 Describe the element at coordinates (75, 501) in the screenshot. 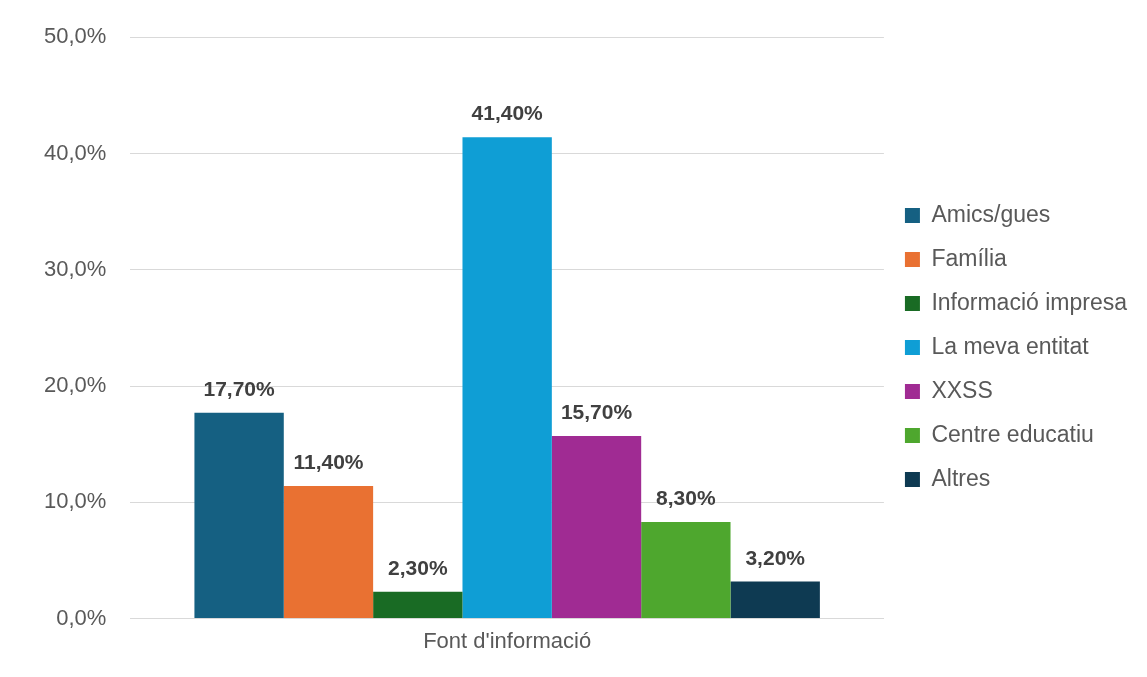

I see `y-tick-label: 10,0%` at that location.